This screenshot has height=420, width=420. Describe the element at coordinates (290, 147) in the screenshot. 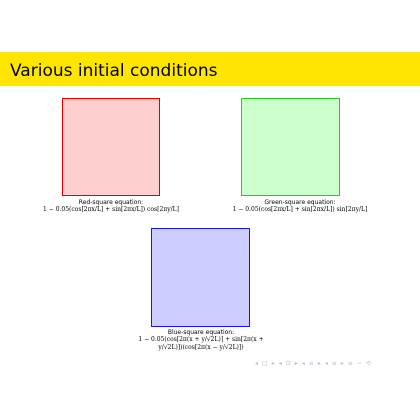

I see `green-square` at that location.